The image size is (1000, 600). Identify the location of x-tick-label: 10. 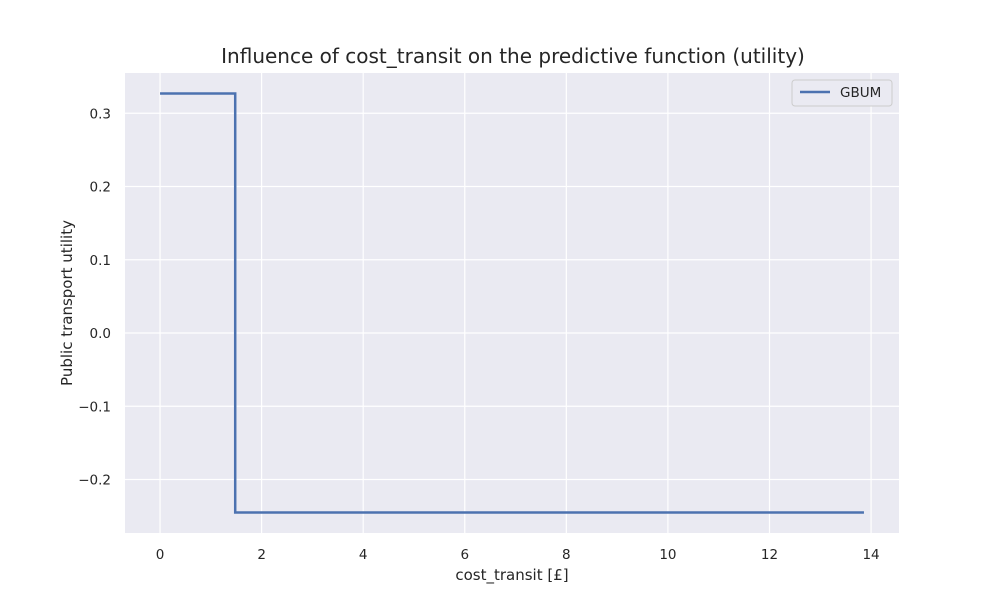
(667, 555).